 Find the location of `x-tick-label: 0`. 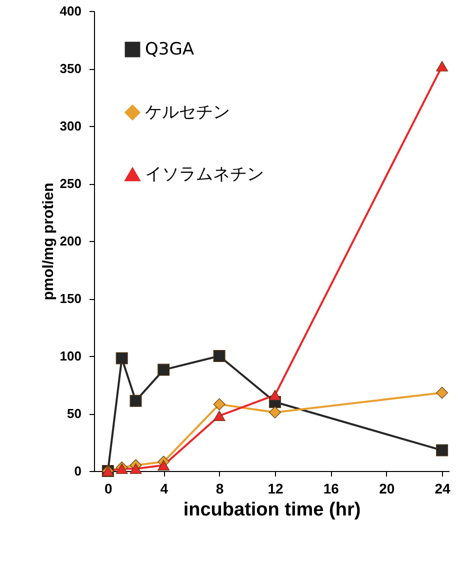

x-tick-label: 0 is located at coordinates (108, 488).